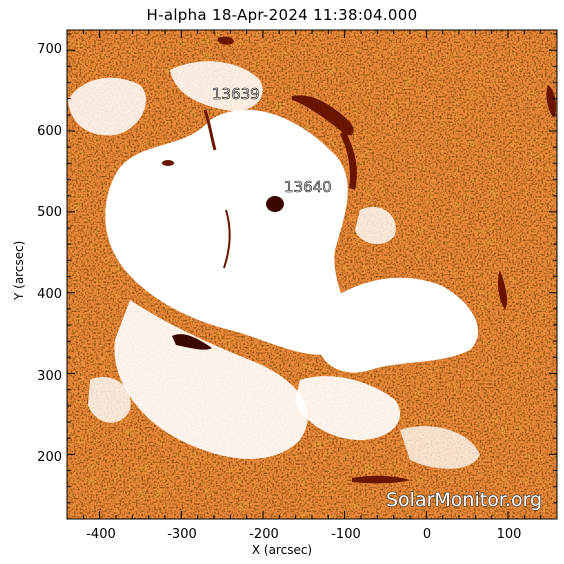 The image size is (564, 564). Describe the element at coordinates (49, 131) in the screenshot. I see `y-tick-label: 600` at that location.